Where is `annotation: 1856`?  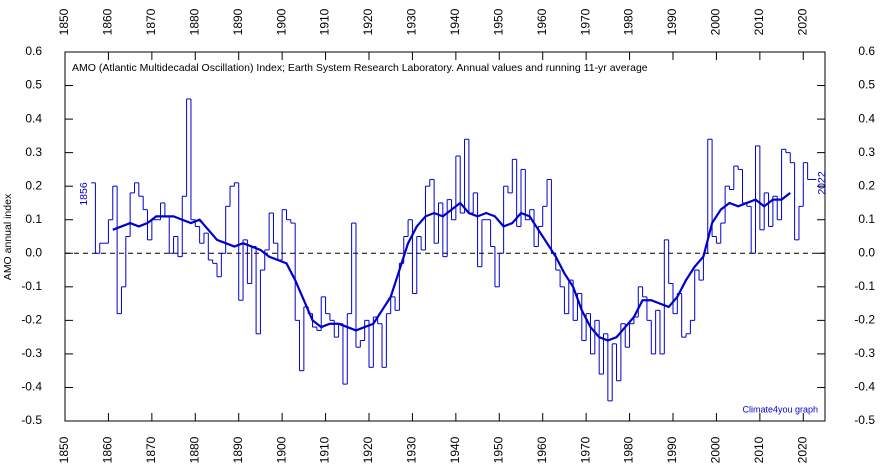
annotation: 1856 is located at coordinates (84, 194).